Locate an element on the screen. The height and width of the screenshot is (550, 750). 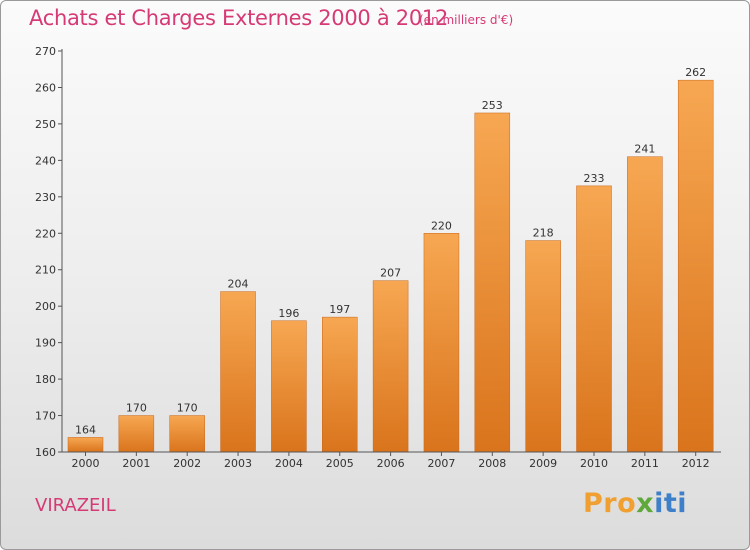
x-tick-label-2004: 2004 is located at coordinates (289, 463).